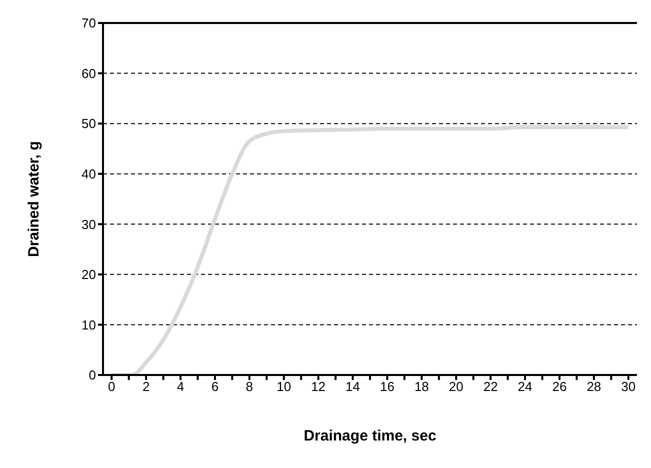 The width and height of the screenshot is (651, 468). I want to click on y-tick-label: 20, so click(89, 274).